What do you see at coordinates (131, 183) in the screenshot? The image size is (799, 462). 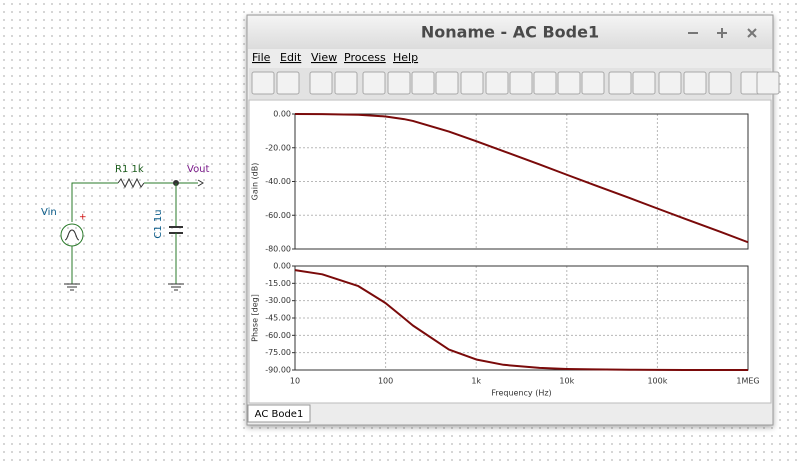 I see `resistor` at bounding box center [131, 183].